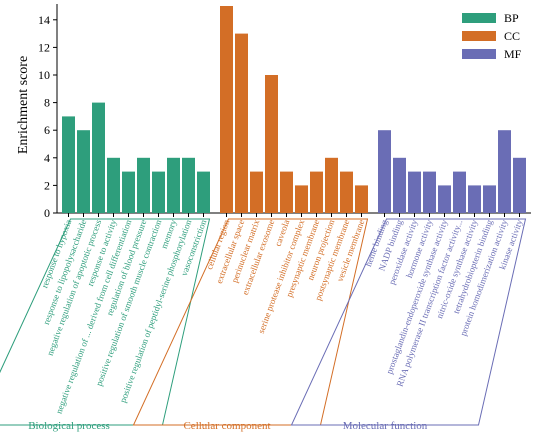  What do you see at coordinates (44, 47) in the screenshot?
I see `y-tick-label: 12` at bounding box center [44, 47].